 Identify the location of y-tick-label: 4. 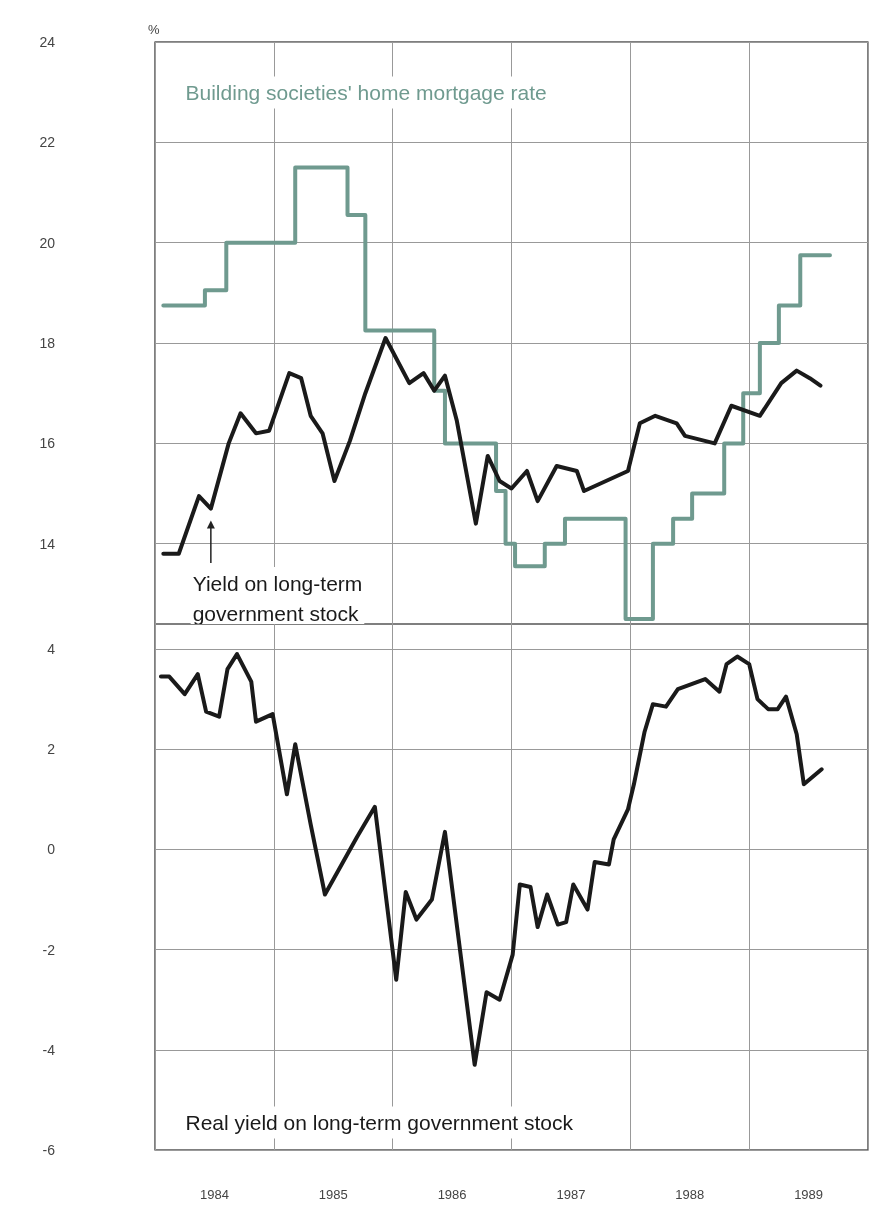
(51, 648).